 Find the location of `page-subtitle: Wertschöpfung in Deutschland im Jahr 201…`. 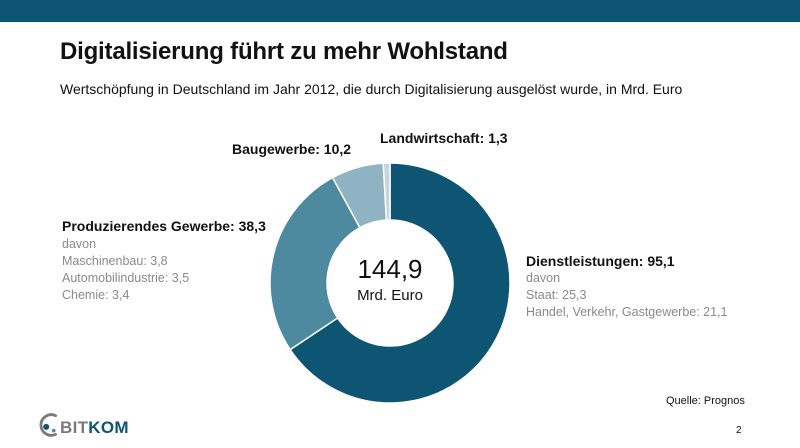

page-subtitle: Wertschöpfung in Deutschland im Jahr 201… is located at coordinates (371, 89).